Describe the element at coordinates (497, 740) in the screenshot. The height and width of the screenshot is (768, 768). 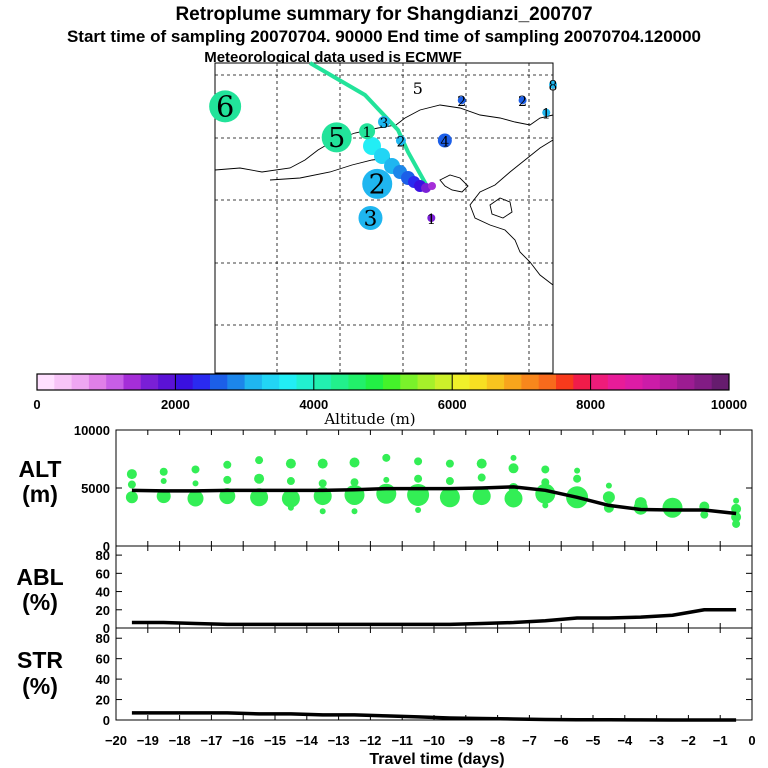
I see `xtick-label--8: −8` at that location.